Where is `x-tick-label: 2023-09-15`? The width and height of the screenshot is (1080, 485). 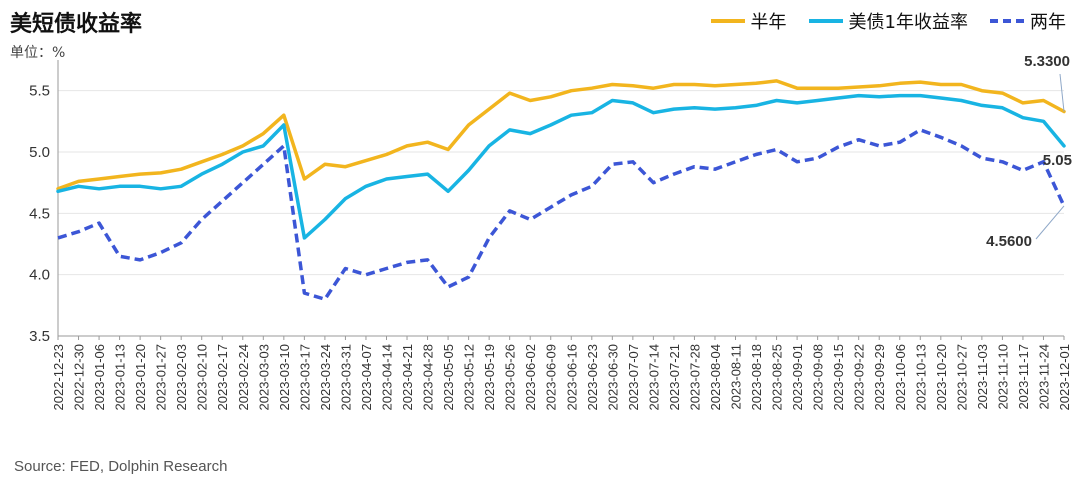
x-tick-label: 2023-09-15 is located at coordinates (838, 377).